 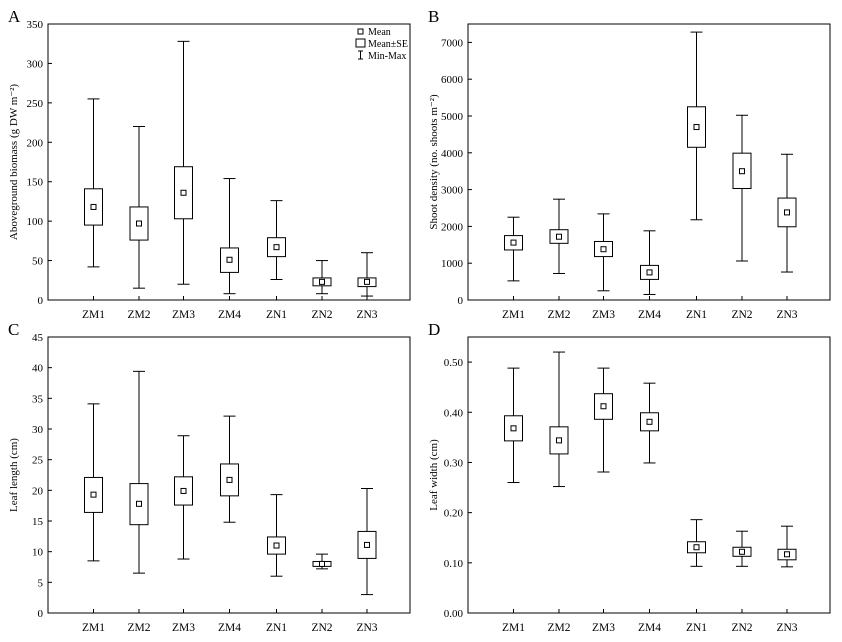 I want to click on y-axis-label: Shoot density (no. shoots m⁻²), so click(x=434, y=162).